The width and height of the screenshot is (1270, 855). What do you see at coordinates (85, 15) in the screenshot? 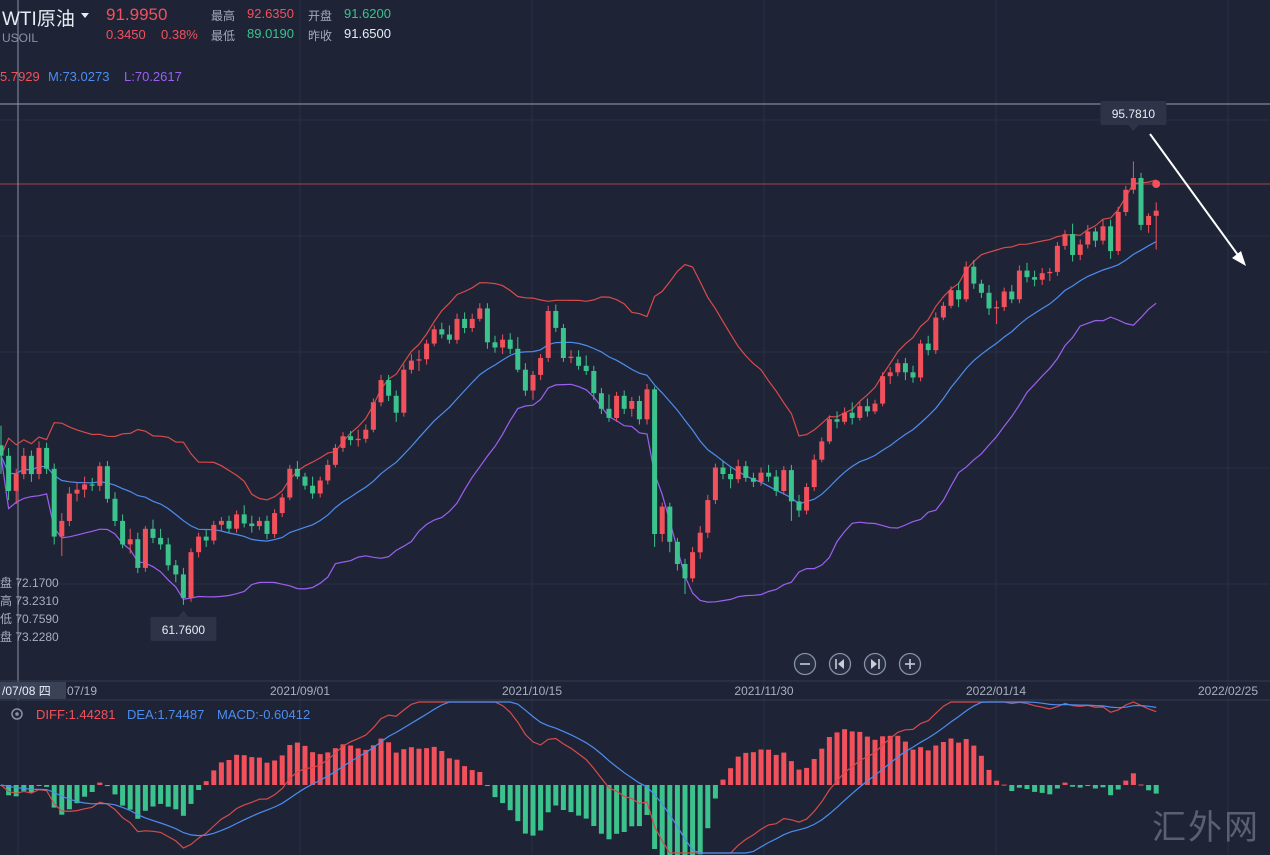
I see `chevron-down-icon` at bounding box center [85, 15].